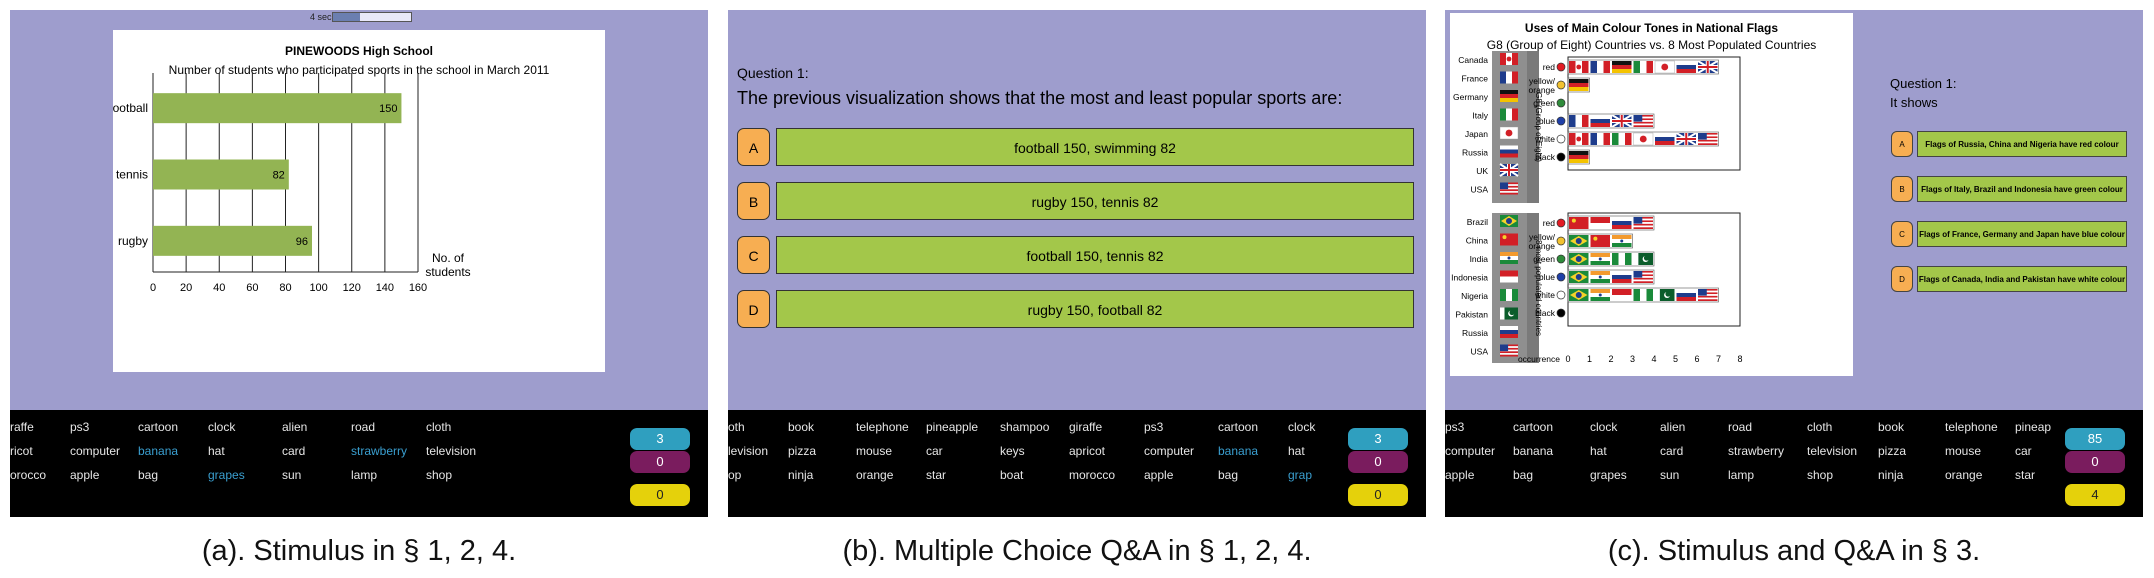  Describe the element at coordinates (1533, 288) in the screenshot. I see `group2-label-bar` at that location.